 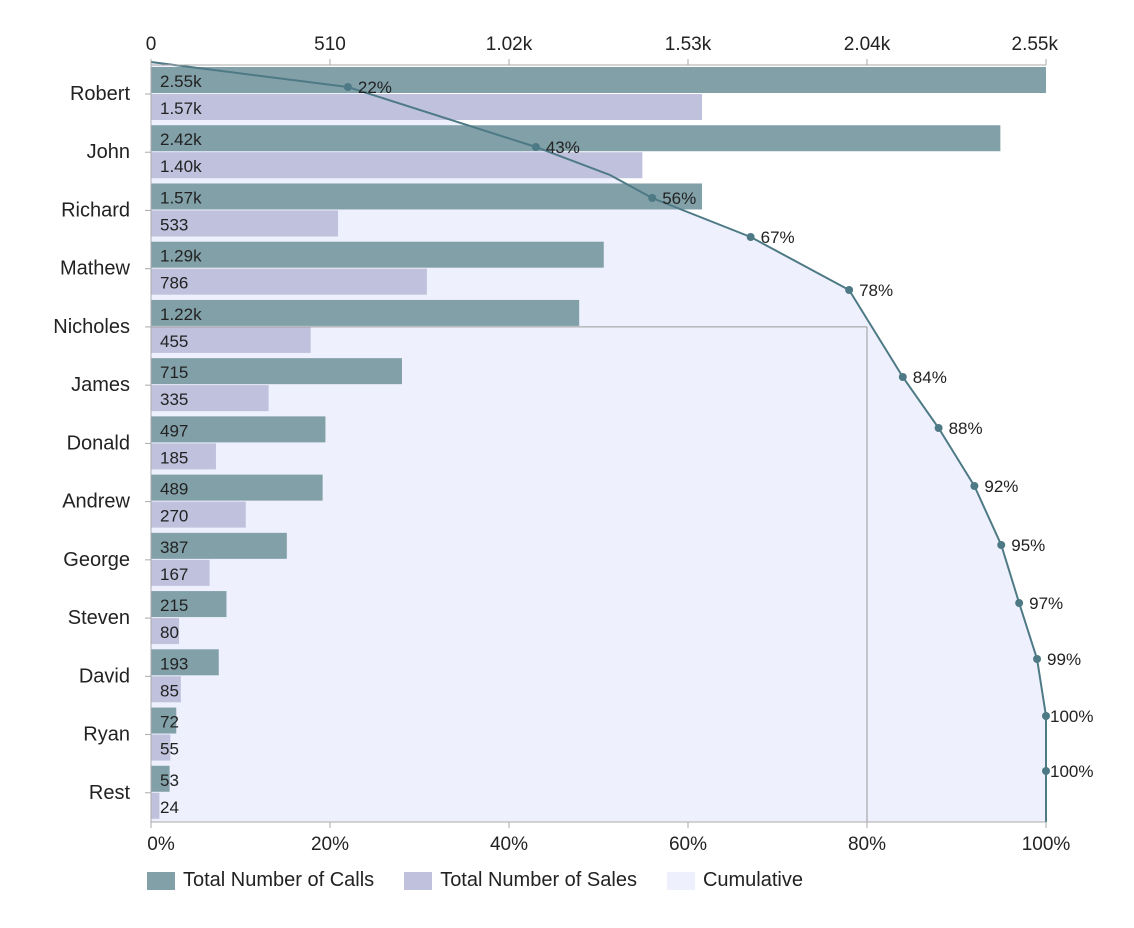 I want to click on bottom-tick-label: 60%, so click(x=688, y=844).